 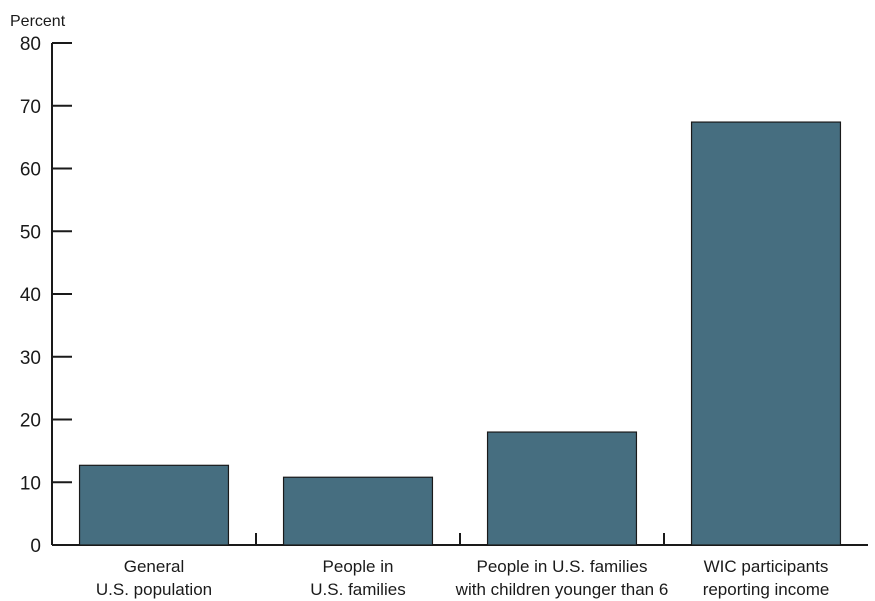 What do you see at coordinates (30, 483) in the screenshot?
I see `y-tick-label: 10` at bounding box center [30, 483].